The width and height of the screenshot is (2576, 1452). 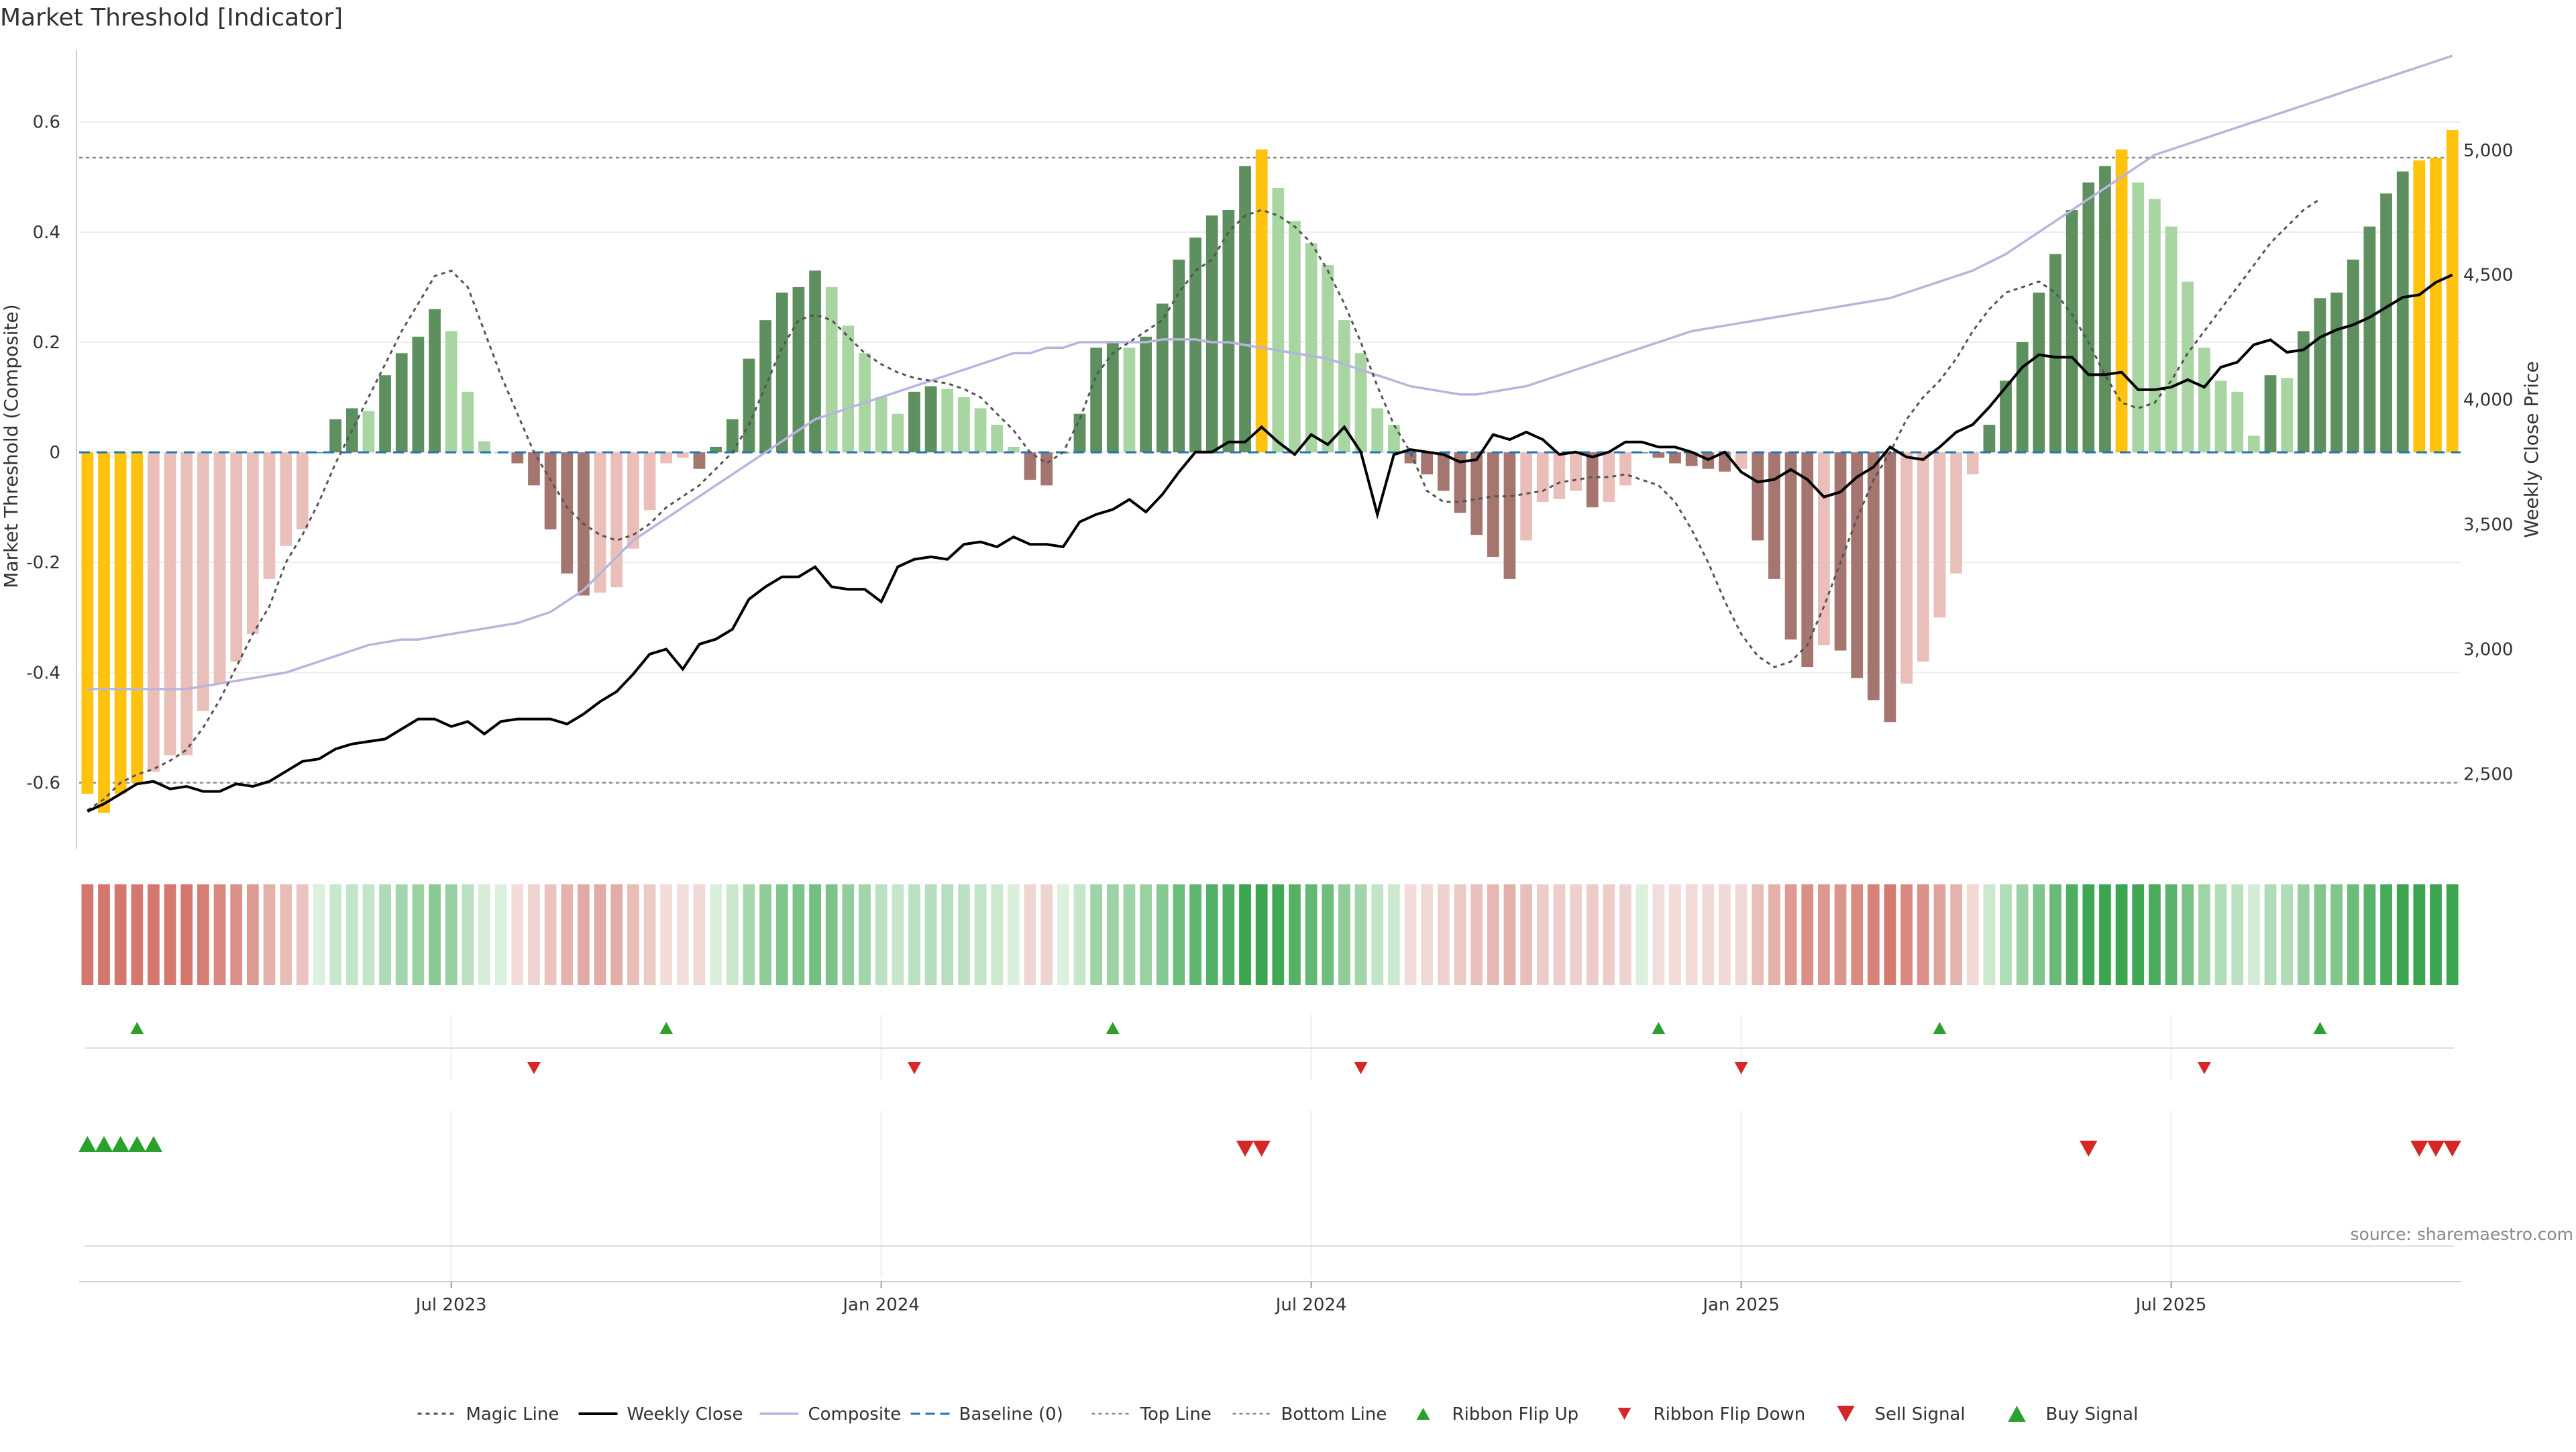 I want to click on legend-swatch, so click(x=2017, y=1414).